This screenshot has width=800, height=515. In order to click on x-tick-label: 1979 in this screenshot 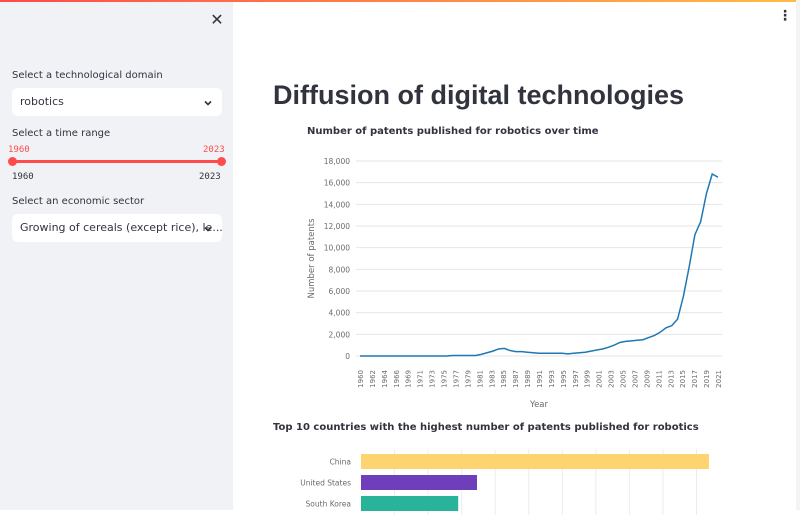, I will do `click(468, 379)`.